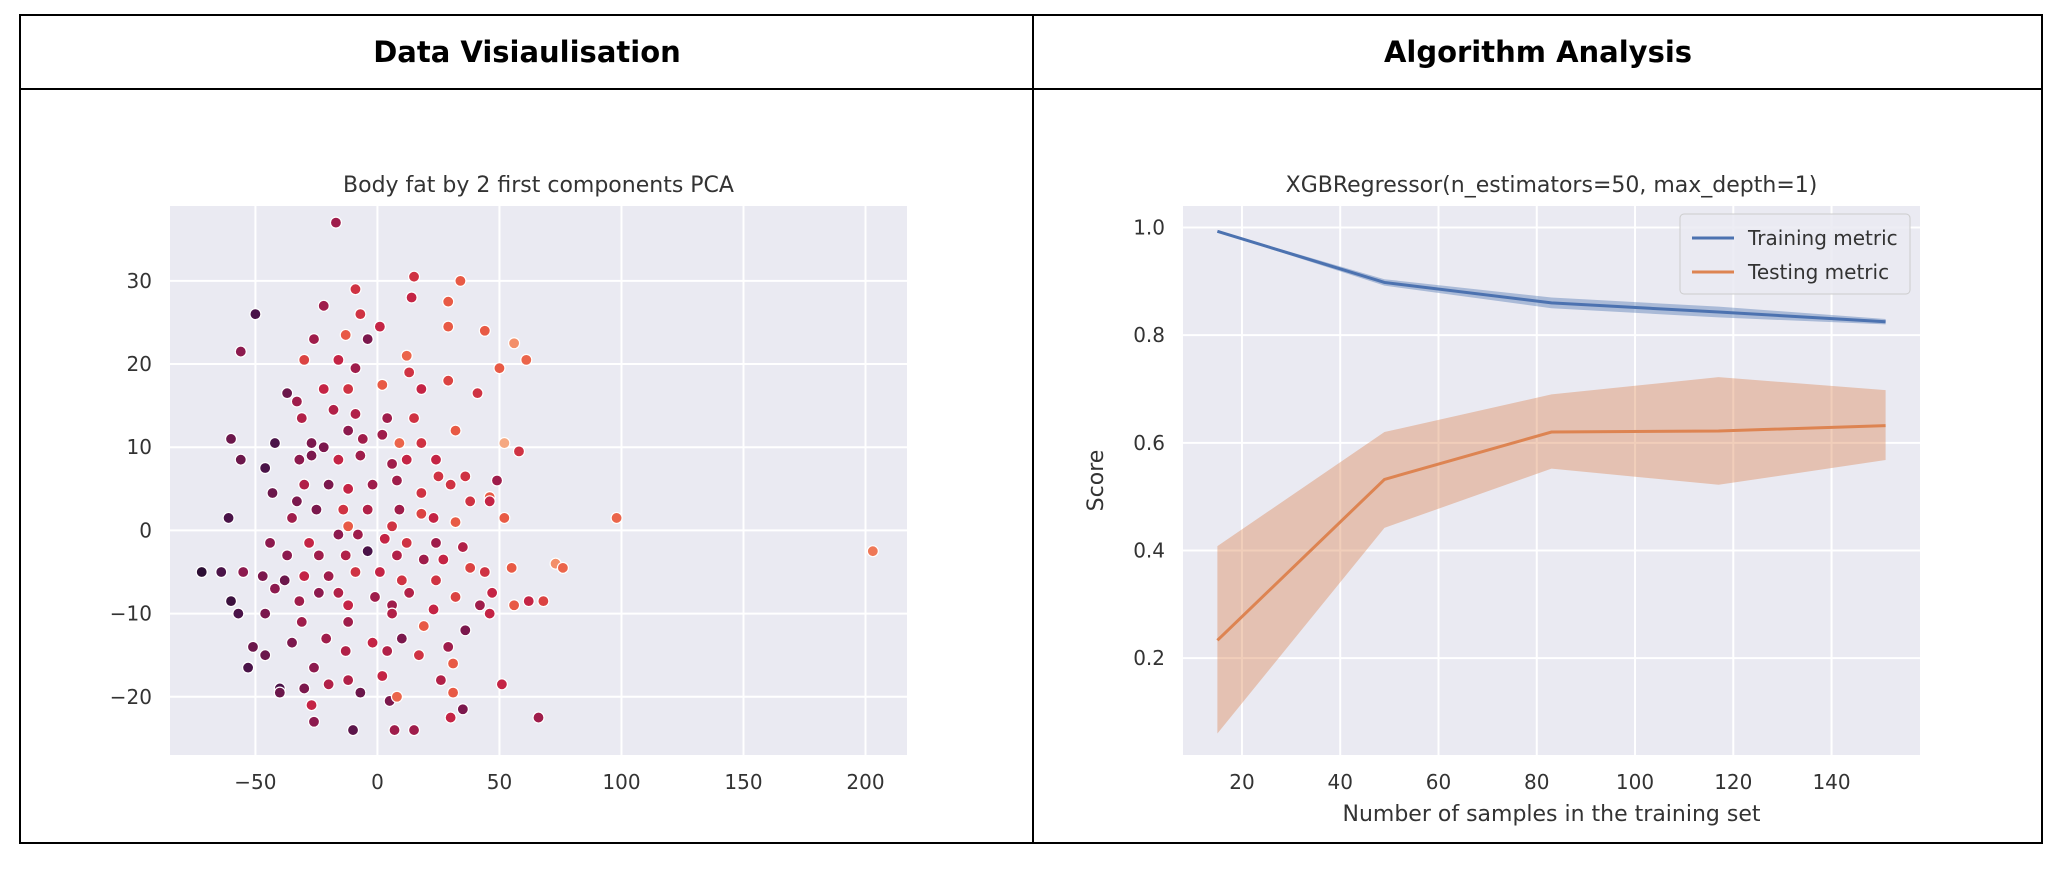 Image resolution: width=2062 pixels, height=874 pixels. Describe the element at coordinates (1551, 555) in the screenshot. I see `confidence-band-testing` at that location.